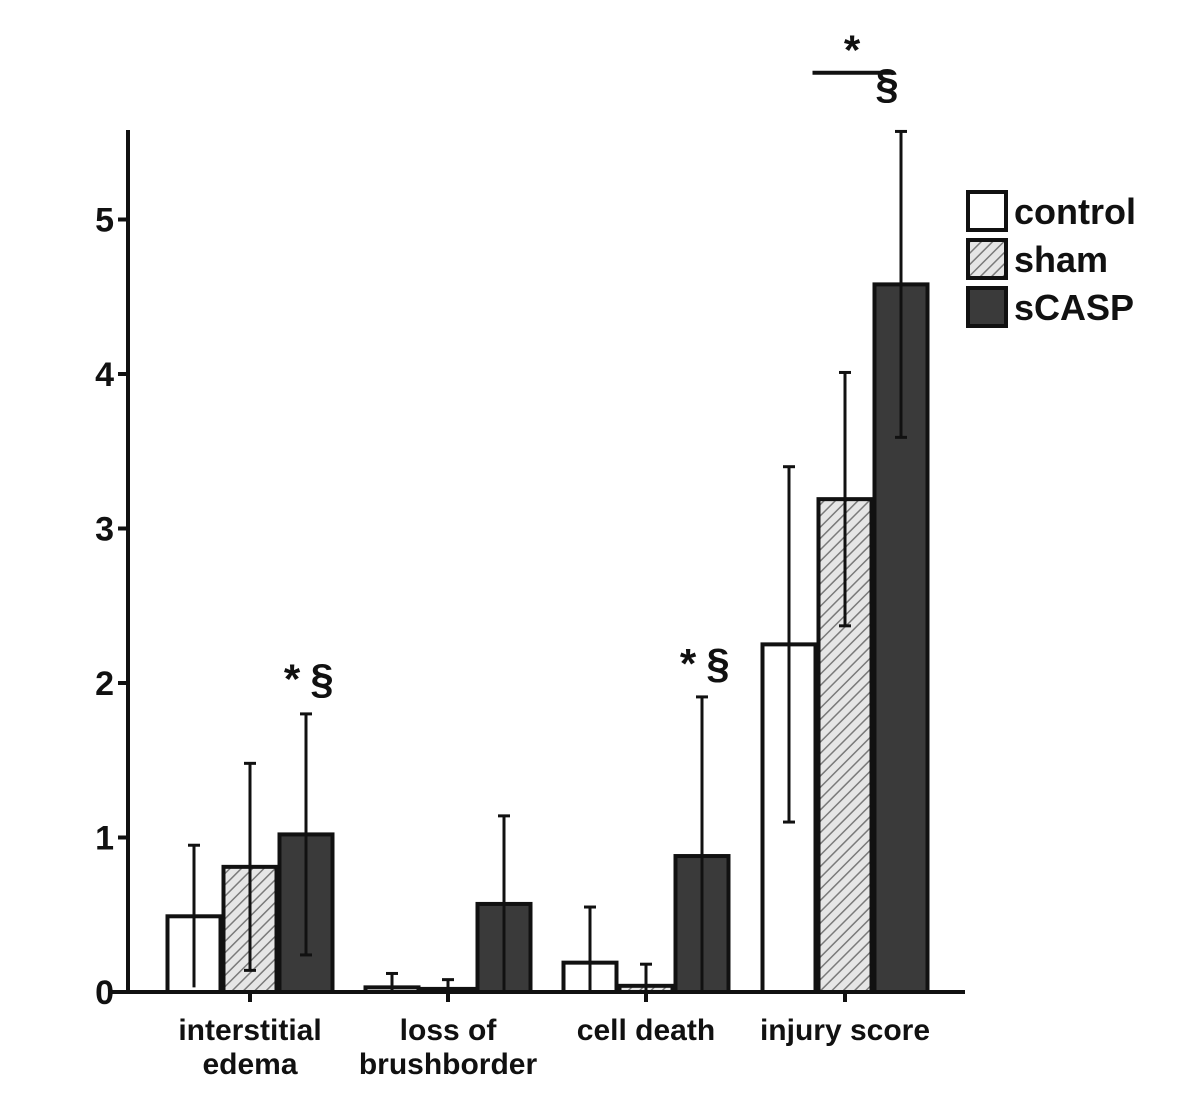  What do you see at coordinates (1074, 307) in the screenshot?
I see `legend-label-sCASP: sCASP` at bounding box center [1074, 307].